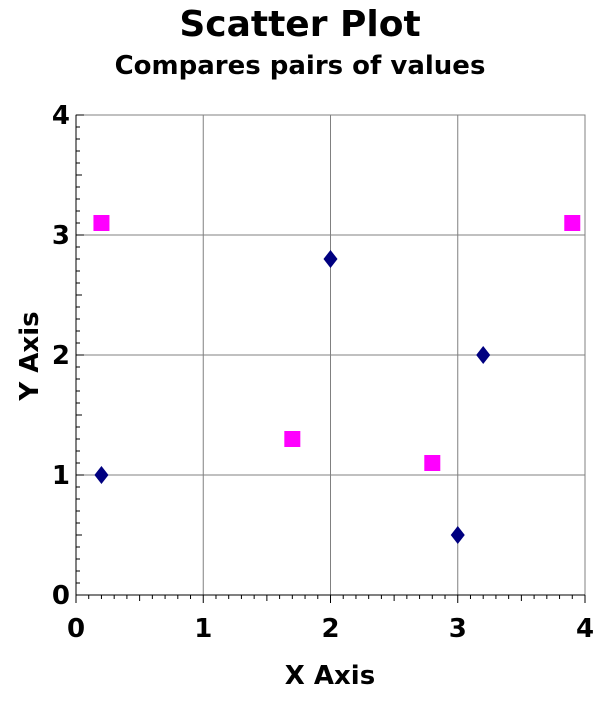  I want to click on y-tick-label: 2, so click(61, 356).